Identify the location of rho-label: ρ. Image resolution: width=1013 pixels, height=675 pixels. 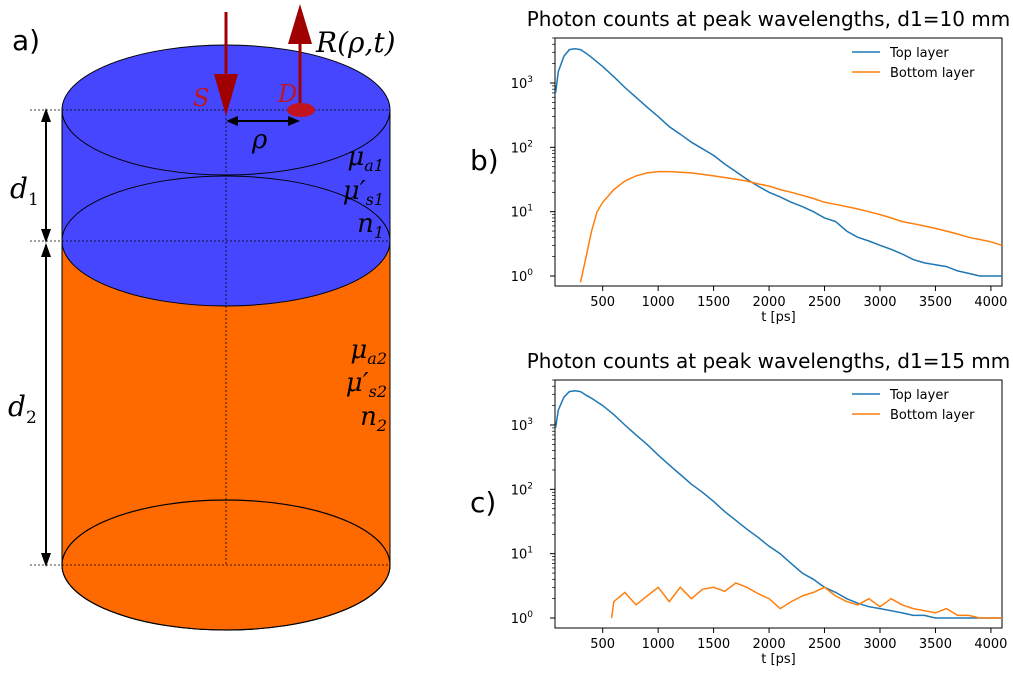
(259, 140).